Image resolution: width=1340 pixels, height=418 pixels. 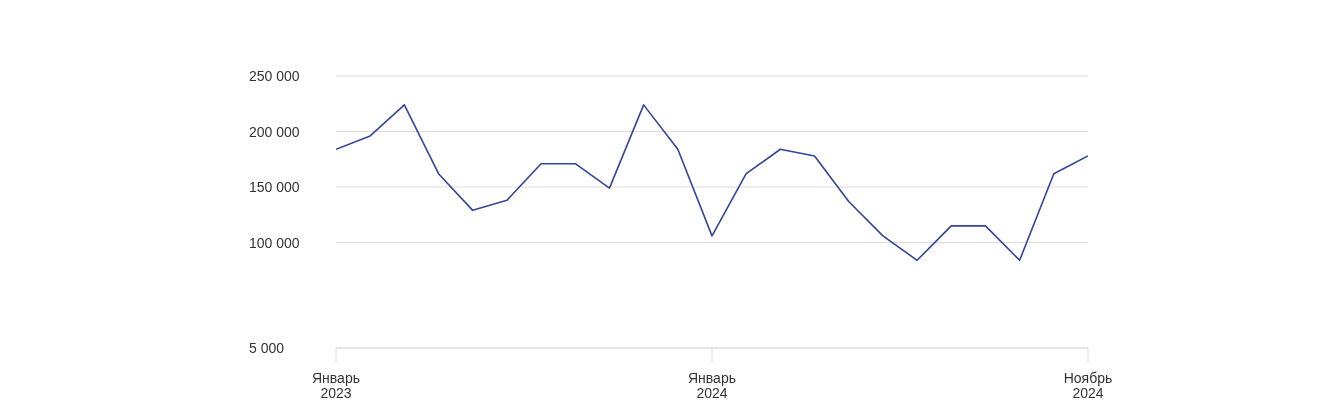 What do you see at coordinates (1088, 385) in the screenshot?
I see `x-tick-label: Ноябрь 2024` at bounding box center [1088, 385].